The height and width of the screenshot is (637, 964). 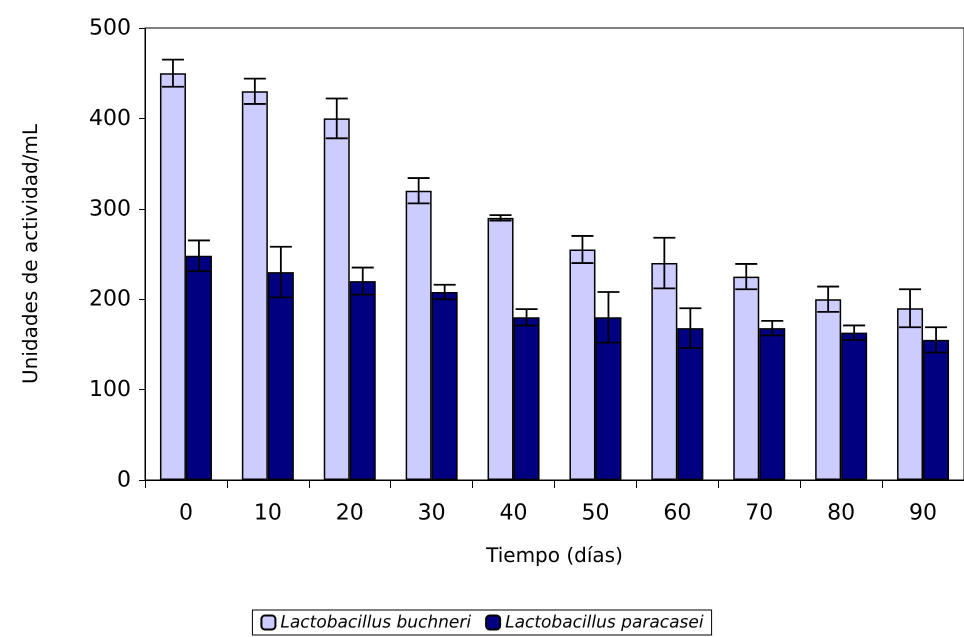 What do you see at coordinates (110, 28) in the screenshot?
I see `y-tick-label: 500` at bounding box center [110, 28].